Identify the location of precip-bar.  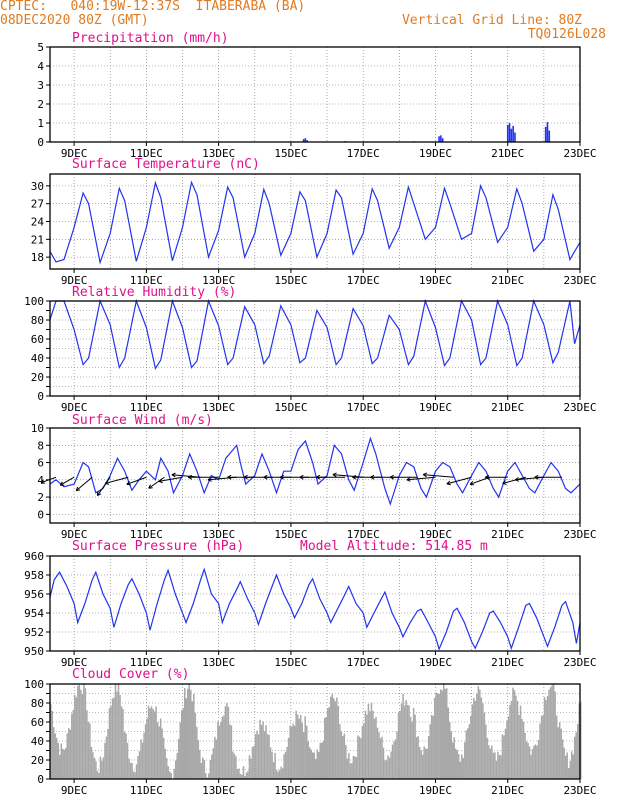
(511, 135).